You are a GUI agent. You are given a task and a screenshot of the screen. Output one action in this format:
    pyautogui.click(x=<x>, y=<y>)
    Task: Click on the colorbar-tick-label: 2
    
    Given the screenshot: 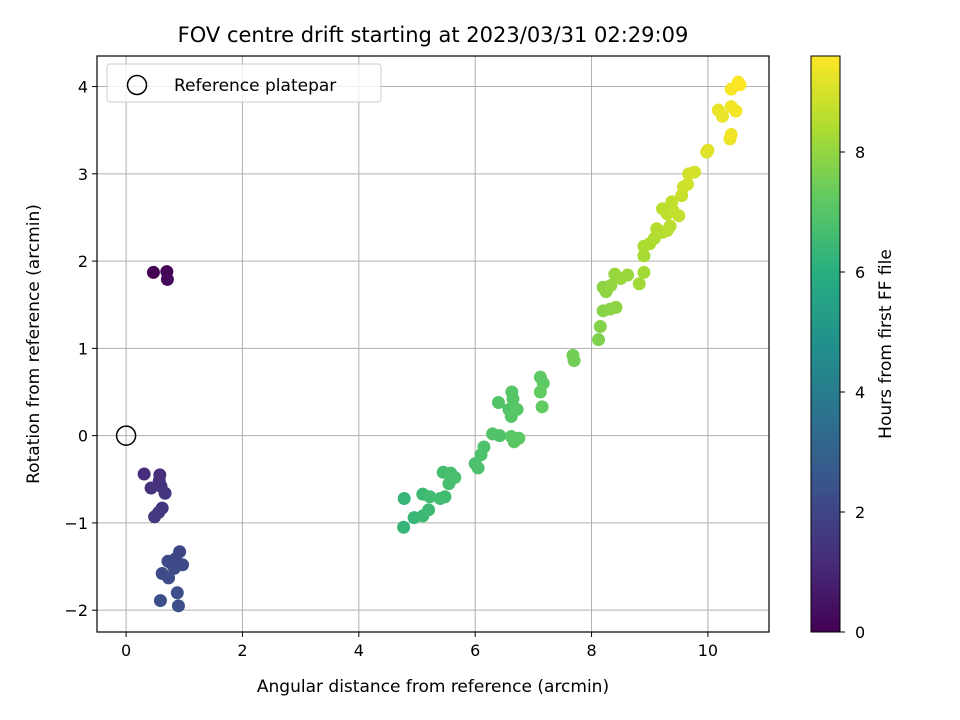 What is the action you would take?
    pyautogui.click(x=860, y=512)
    